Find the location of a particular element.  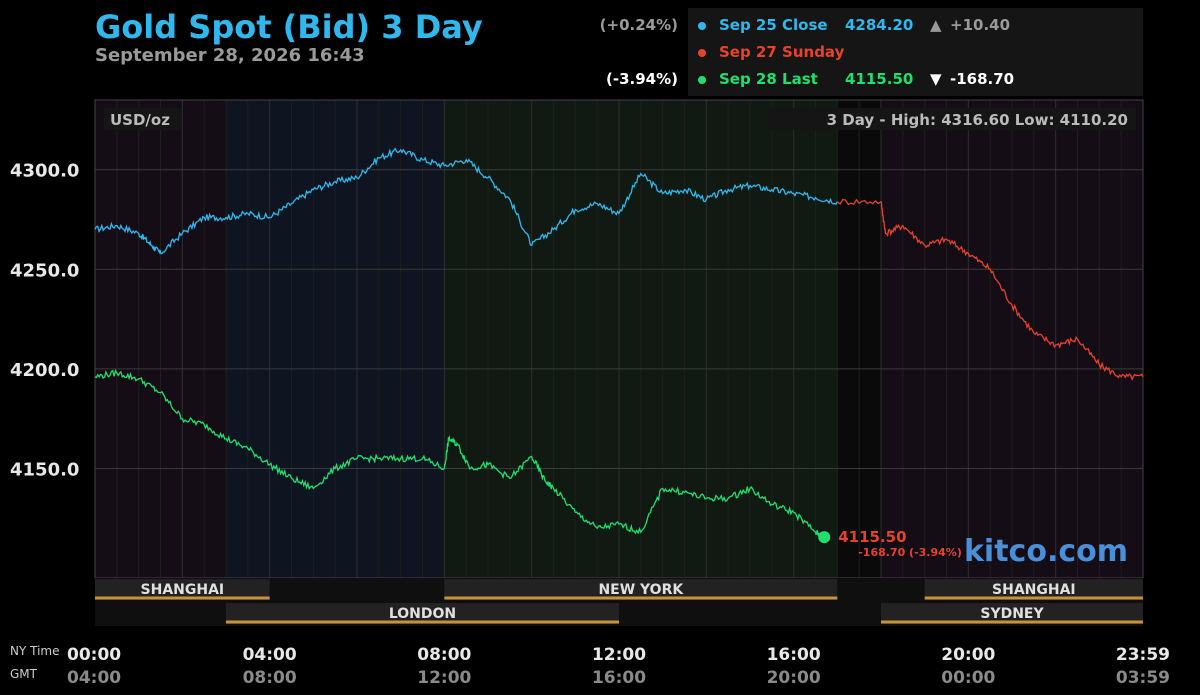

last-price-dot is located at coordinates (824, 537).